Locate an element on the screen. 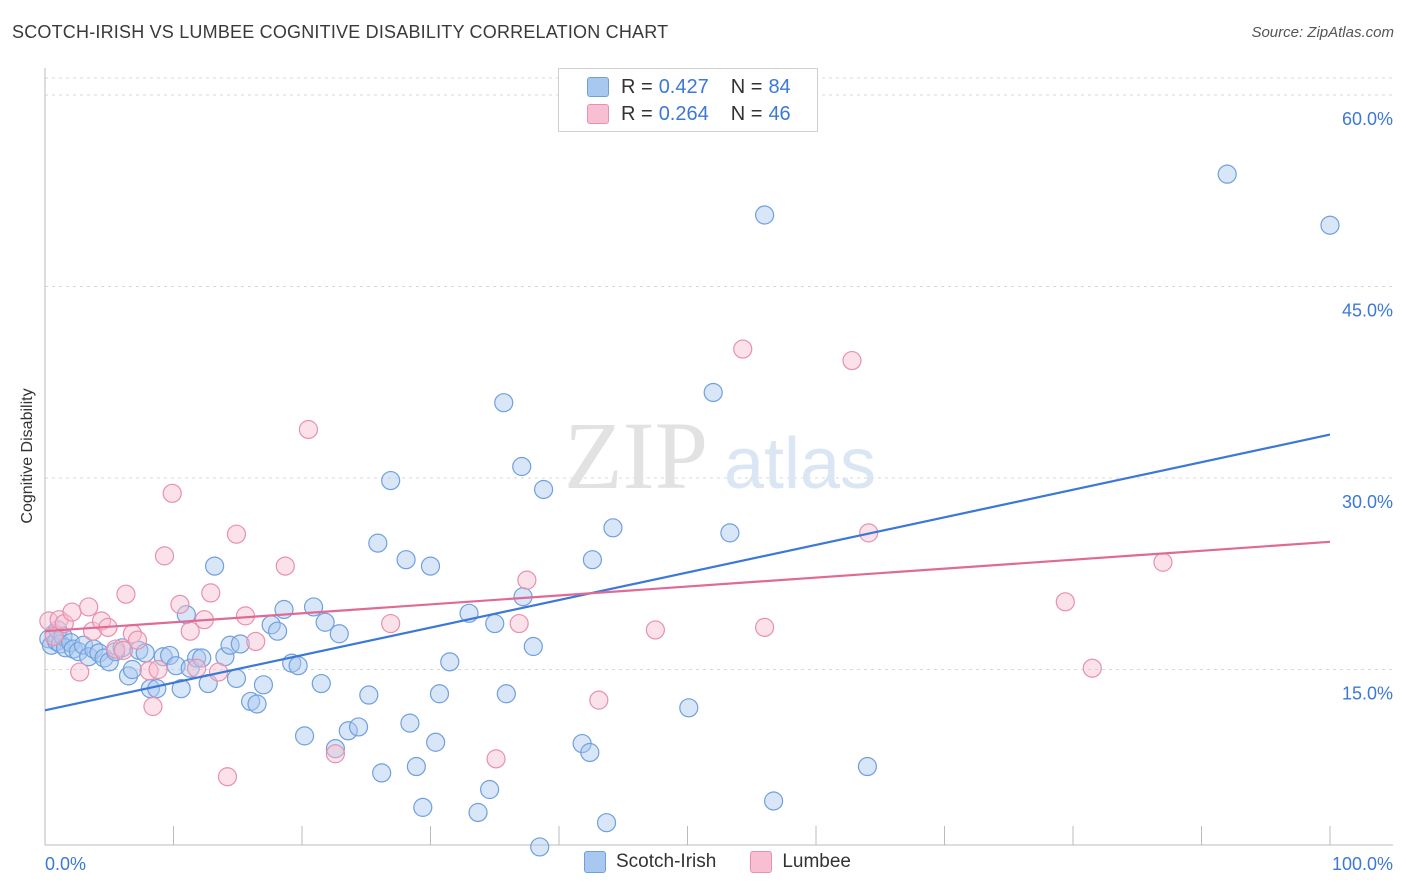 The height and width of the screenshot is (892, 1406). legend-n-label: N = is located at coordinates (746, 86).